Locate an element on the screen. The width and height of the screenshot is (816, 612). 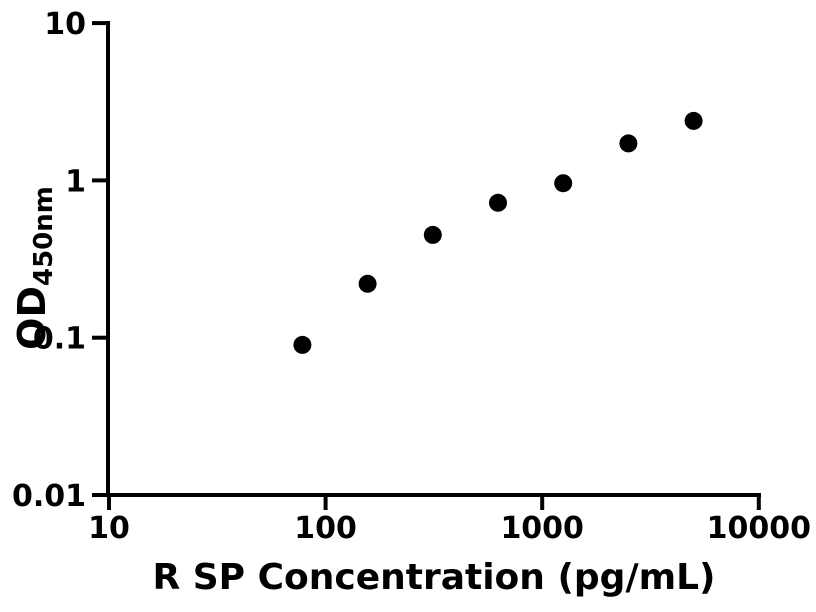
y-axis-tick-label: 1 is located at coordinates (75, 181).